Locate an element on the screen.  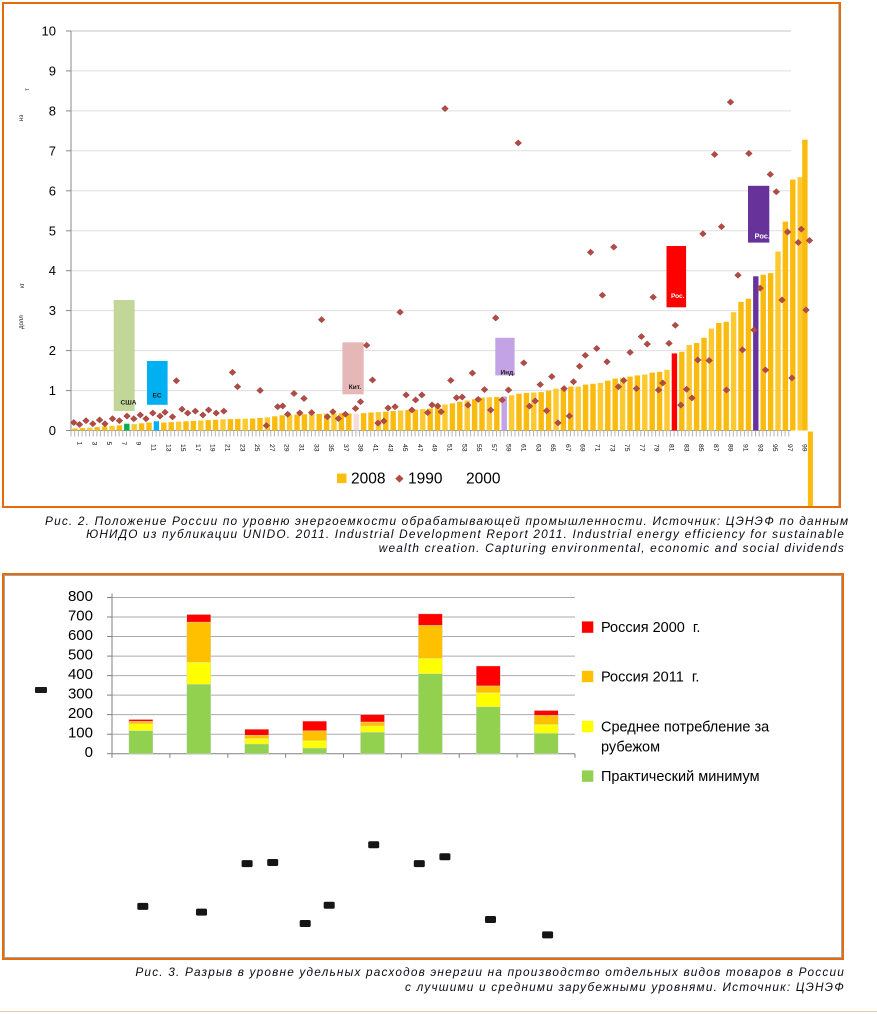
svg-text: 31 is located at coordinates (301, 448).